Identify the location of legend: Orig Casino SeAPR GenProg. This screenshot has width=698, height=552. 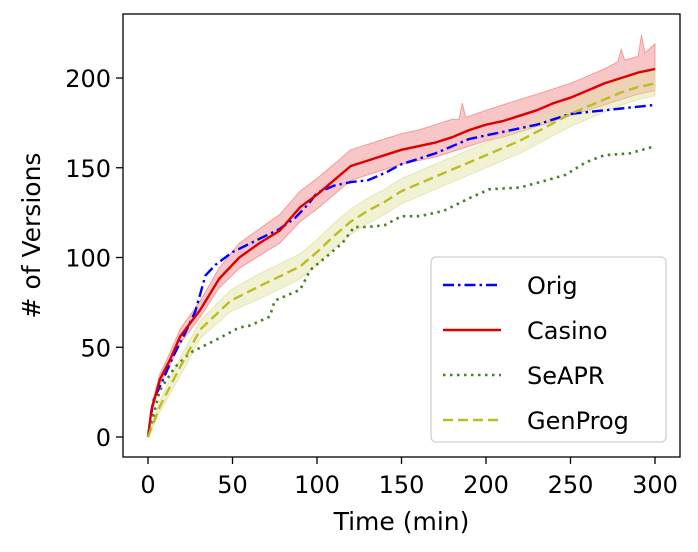
(548, 349).